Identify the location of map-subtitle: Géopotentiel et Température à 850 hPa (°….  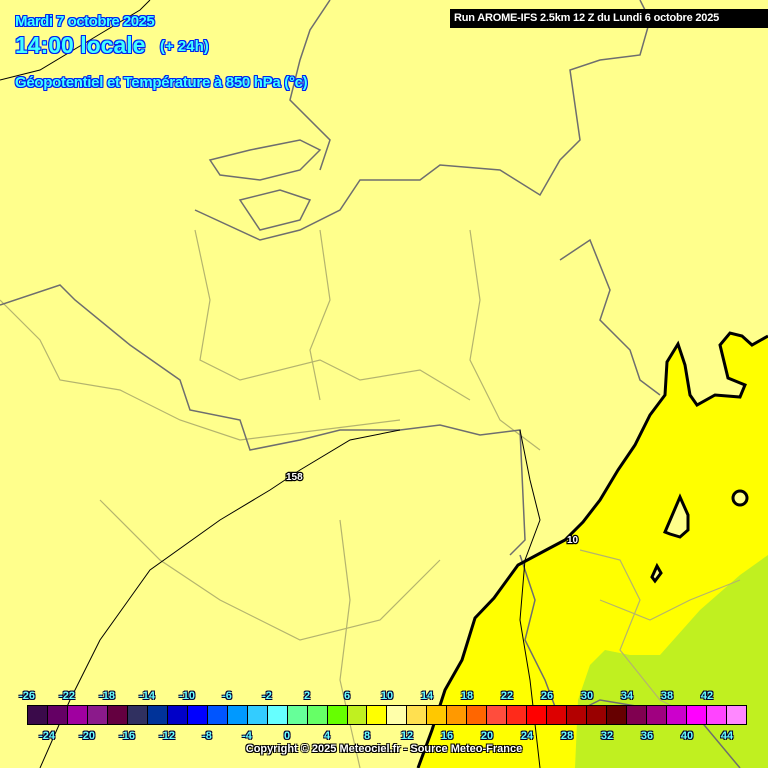
(161, 82).